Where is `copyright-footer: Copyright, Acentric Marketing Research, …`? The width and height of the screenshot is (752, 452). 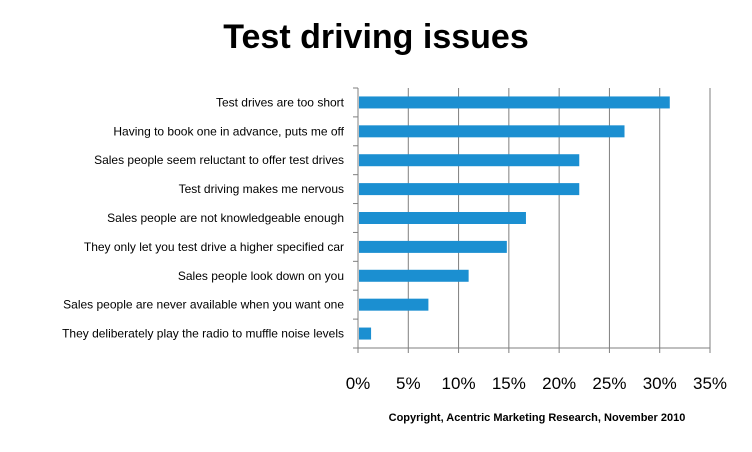 copyright-footer: Copyright, Acentric Marketing Research, … is located at coordinates (537, 418).